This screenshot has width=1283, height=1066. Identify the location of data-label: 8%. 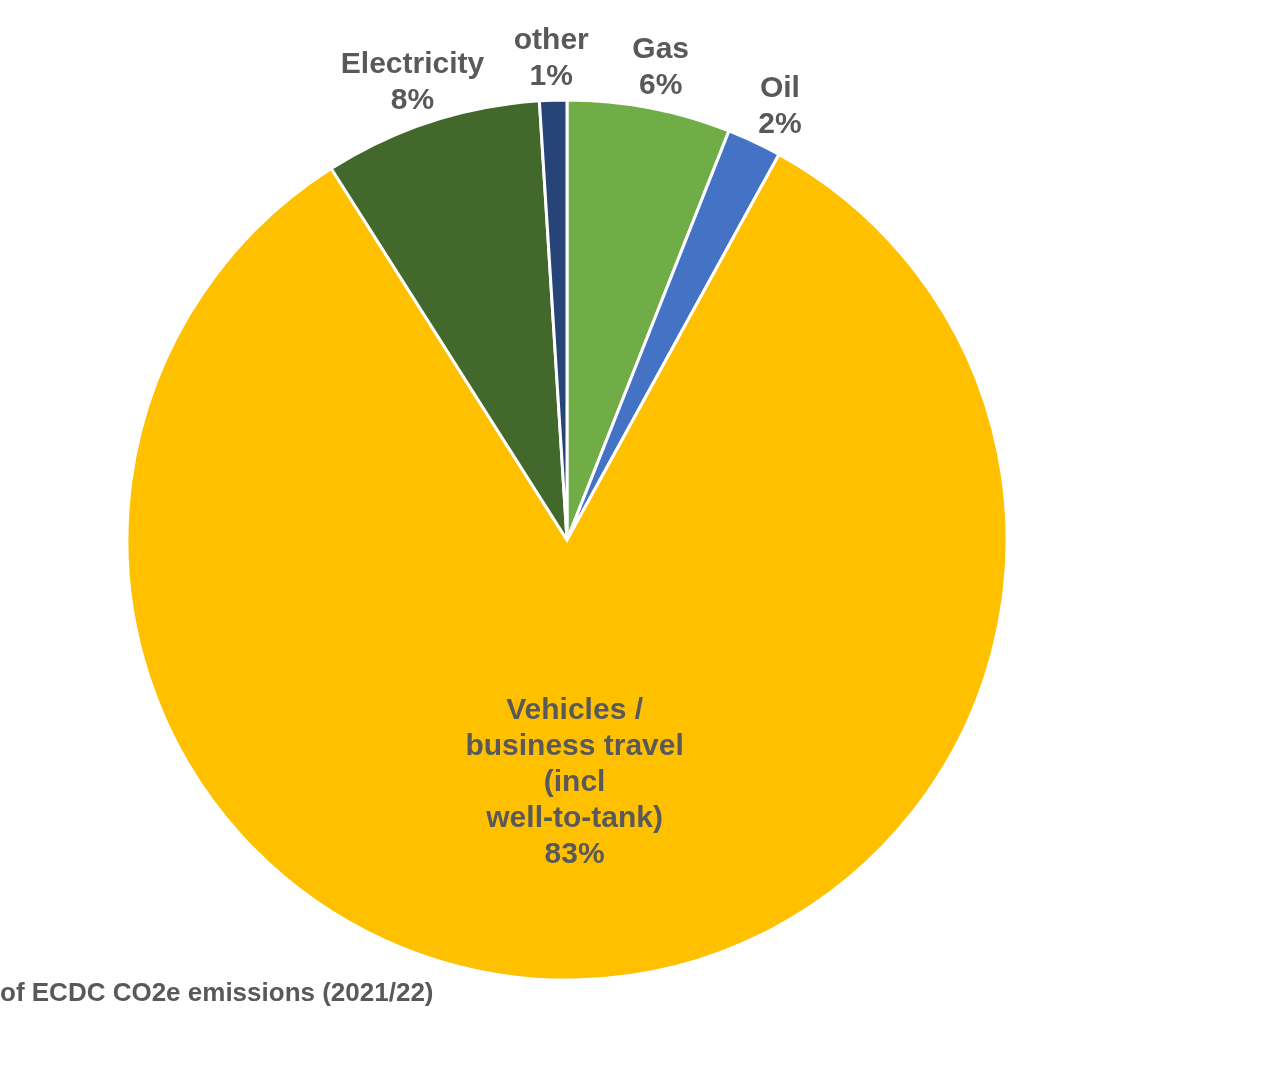
(412, 99).